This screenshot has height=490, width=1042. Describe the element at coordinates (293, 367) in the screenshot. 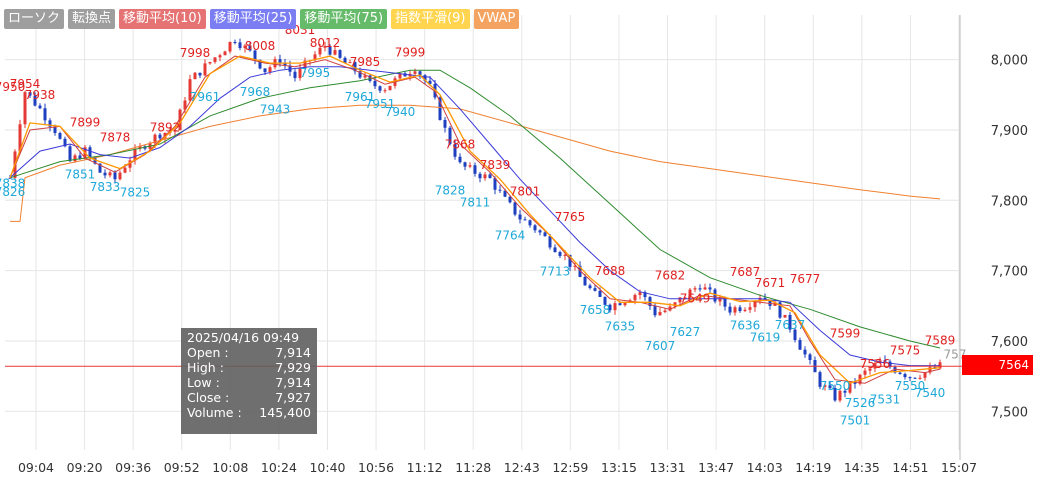

I see `tooltip-high: 7,929` at that location.